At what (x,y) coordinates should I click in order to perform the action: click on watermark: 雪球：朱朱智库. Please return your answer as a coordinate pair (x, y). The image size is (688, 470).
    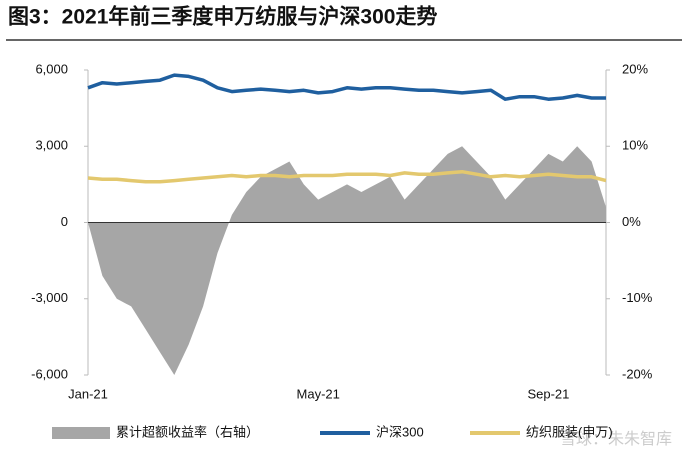
    Looking at the image, I should click on (616, 439).